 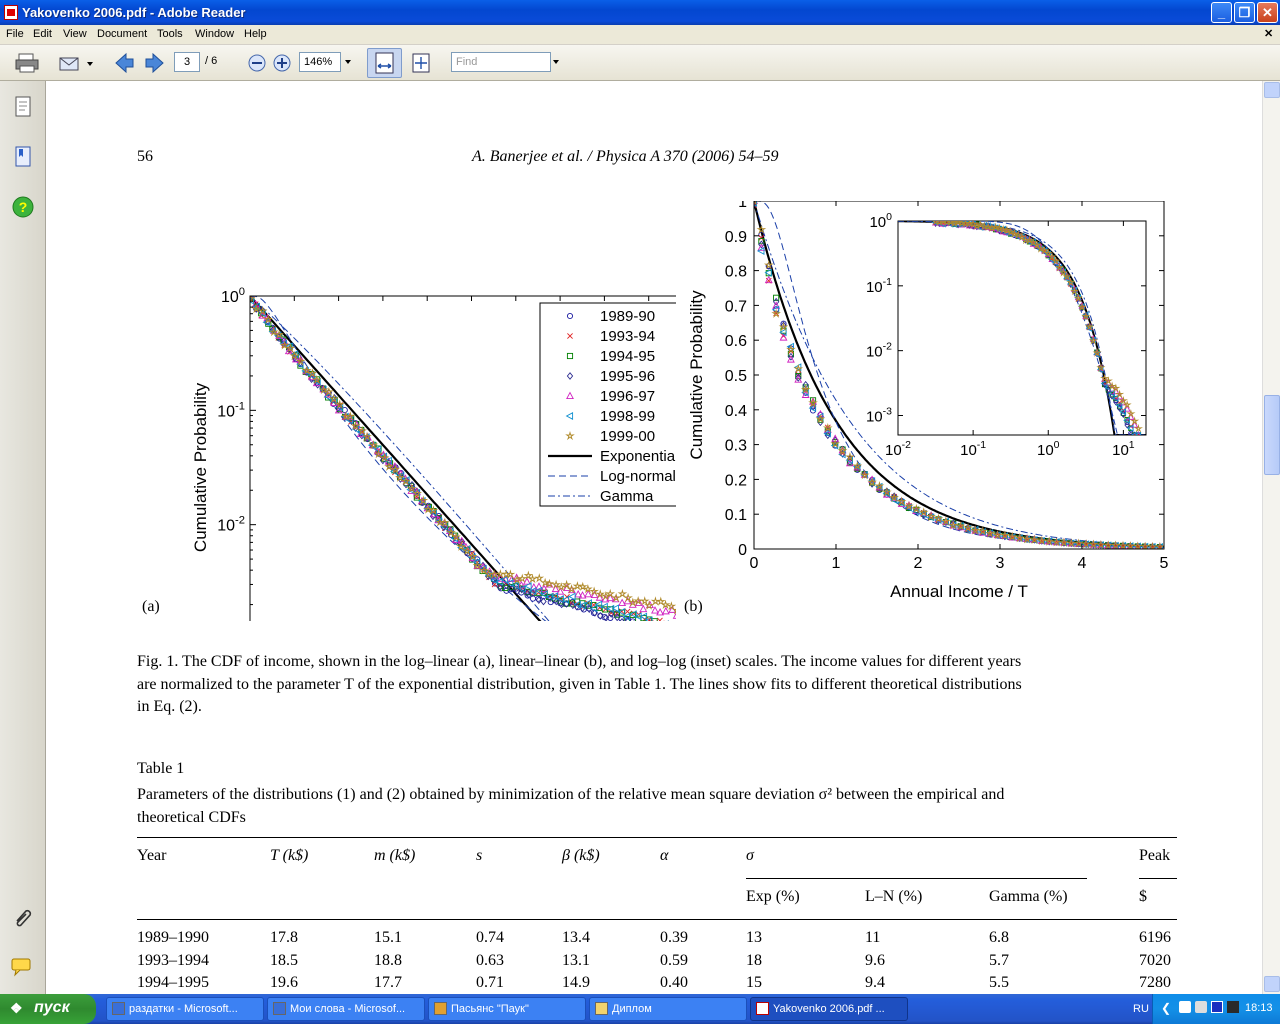 I want to click on page-total: / 6, so click(x=211, y=61).